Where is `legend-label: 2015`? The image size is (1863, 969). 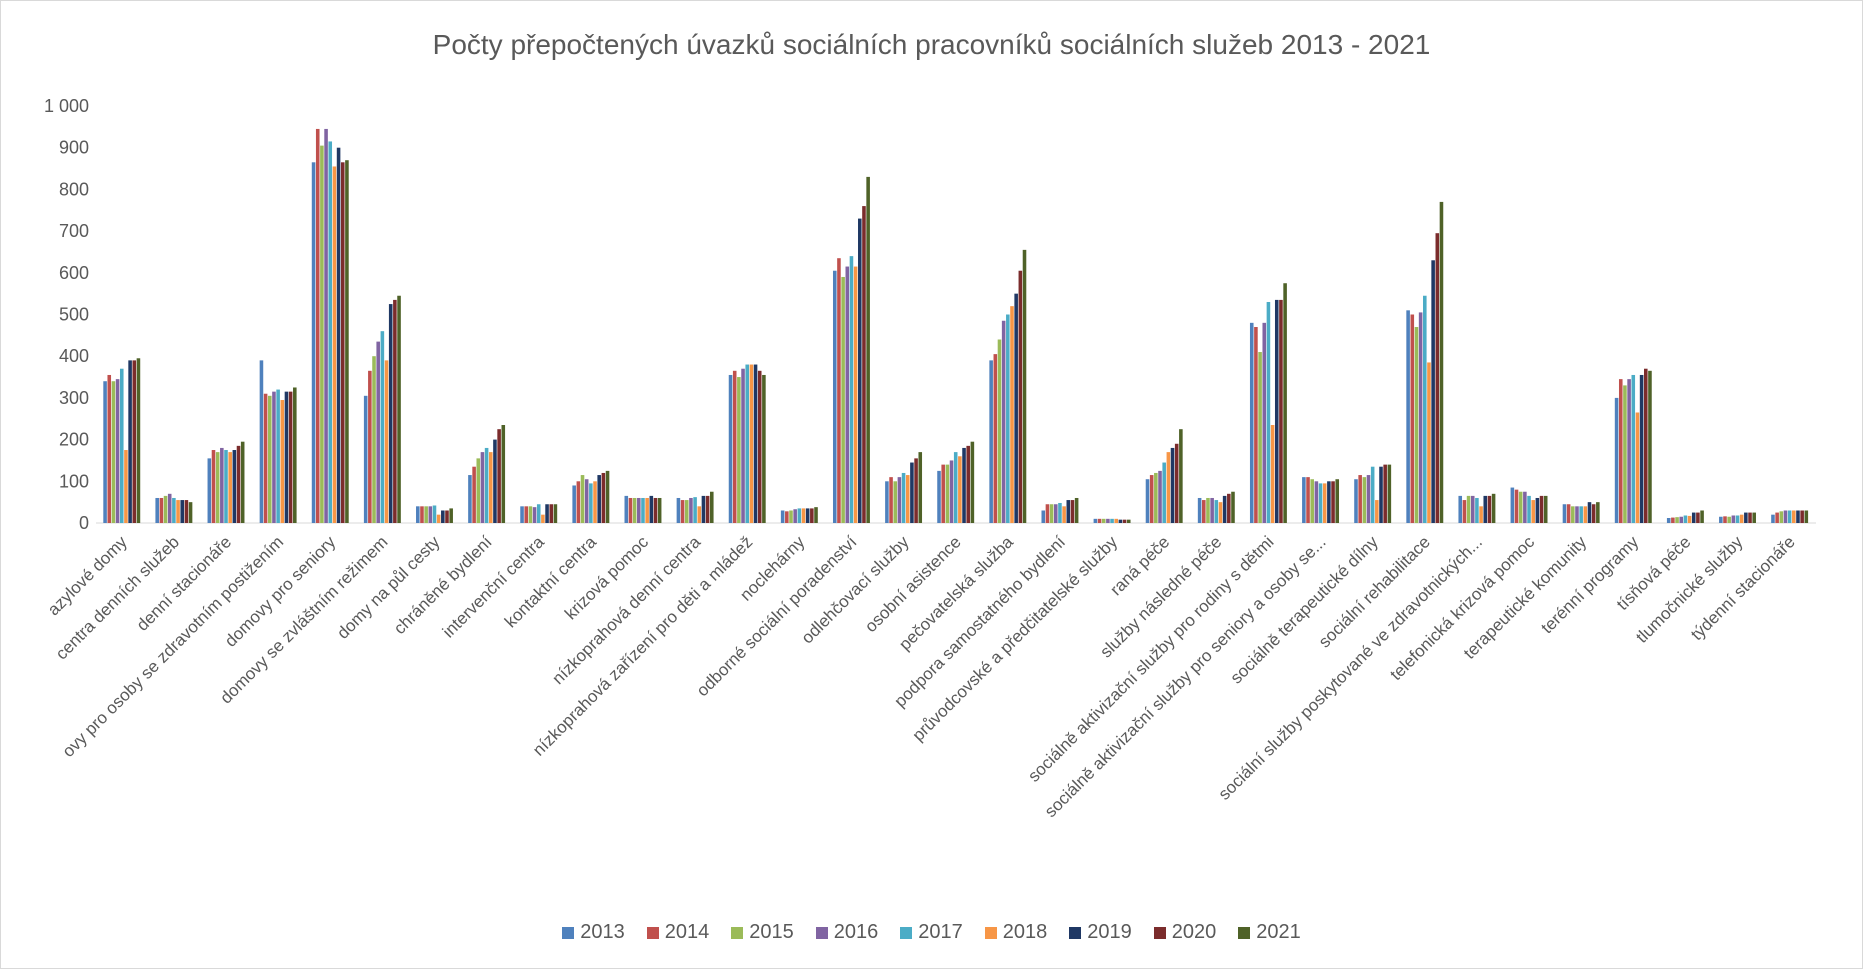 legend-label: 2015 is located at coordinates (771, 932).